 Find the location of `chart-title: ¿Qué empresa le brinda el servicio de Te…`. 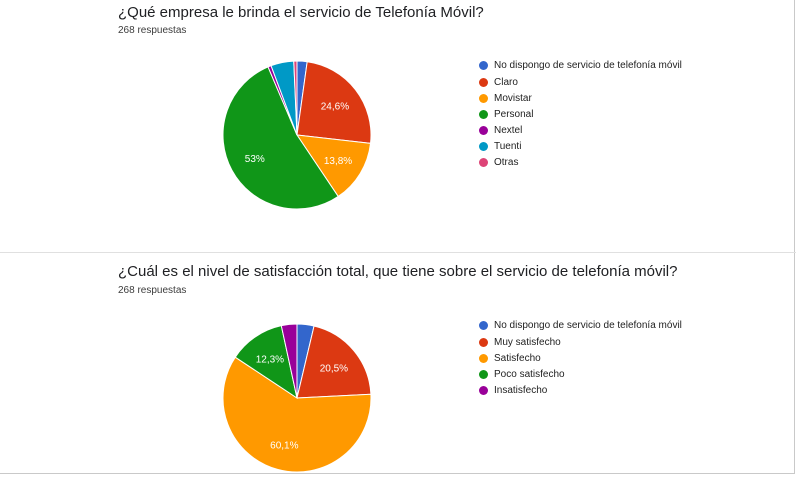

chart-title: ¿Qué empresa le brinda el servicio de Te… is located at coordinates (301, 12).